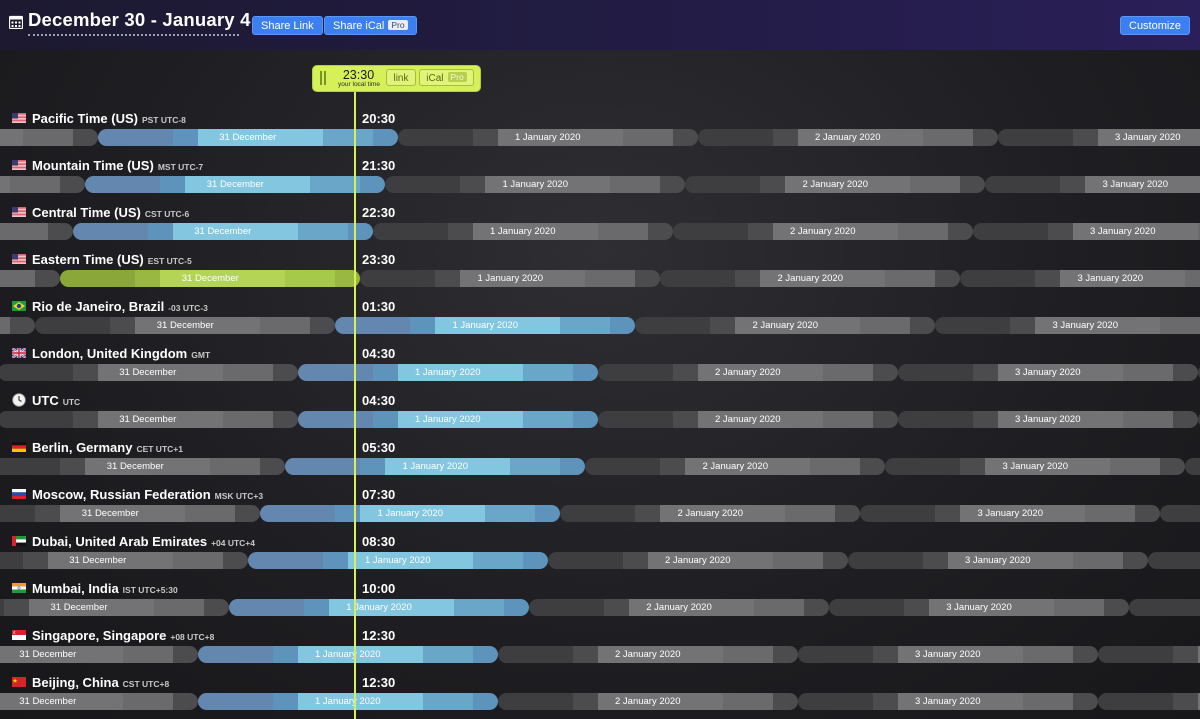 This screenshot has height=719, width=1200. Describe the element at coordinates (235, 184) in the screenshot. I see `day-label: 31 December` at that location.